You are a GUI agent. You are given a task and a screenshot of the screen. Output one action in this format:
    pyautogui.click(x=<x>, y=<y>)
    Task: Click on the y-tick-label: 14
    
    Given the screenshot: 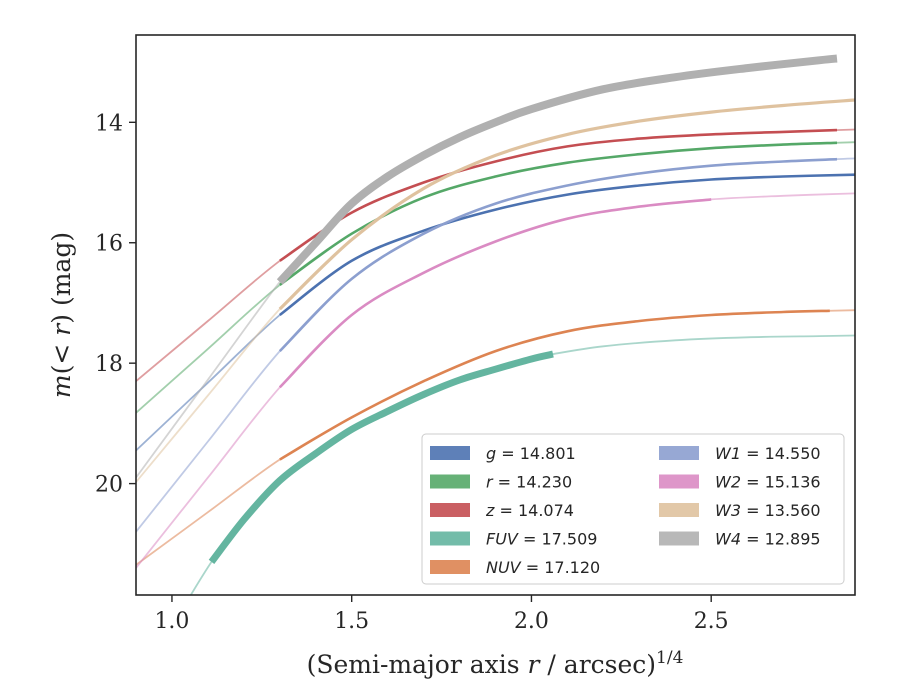 What is the action you would take?
    pyautogui.click(x=109, y=123)
    